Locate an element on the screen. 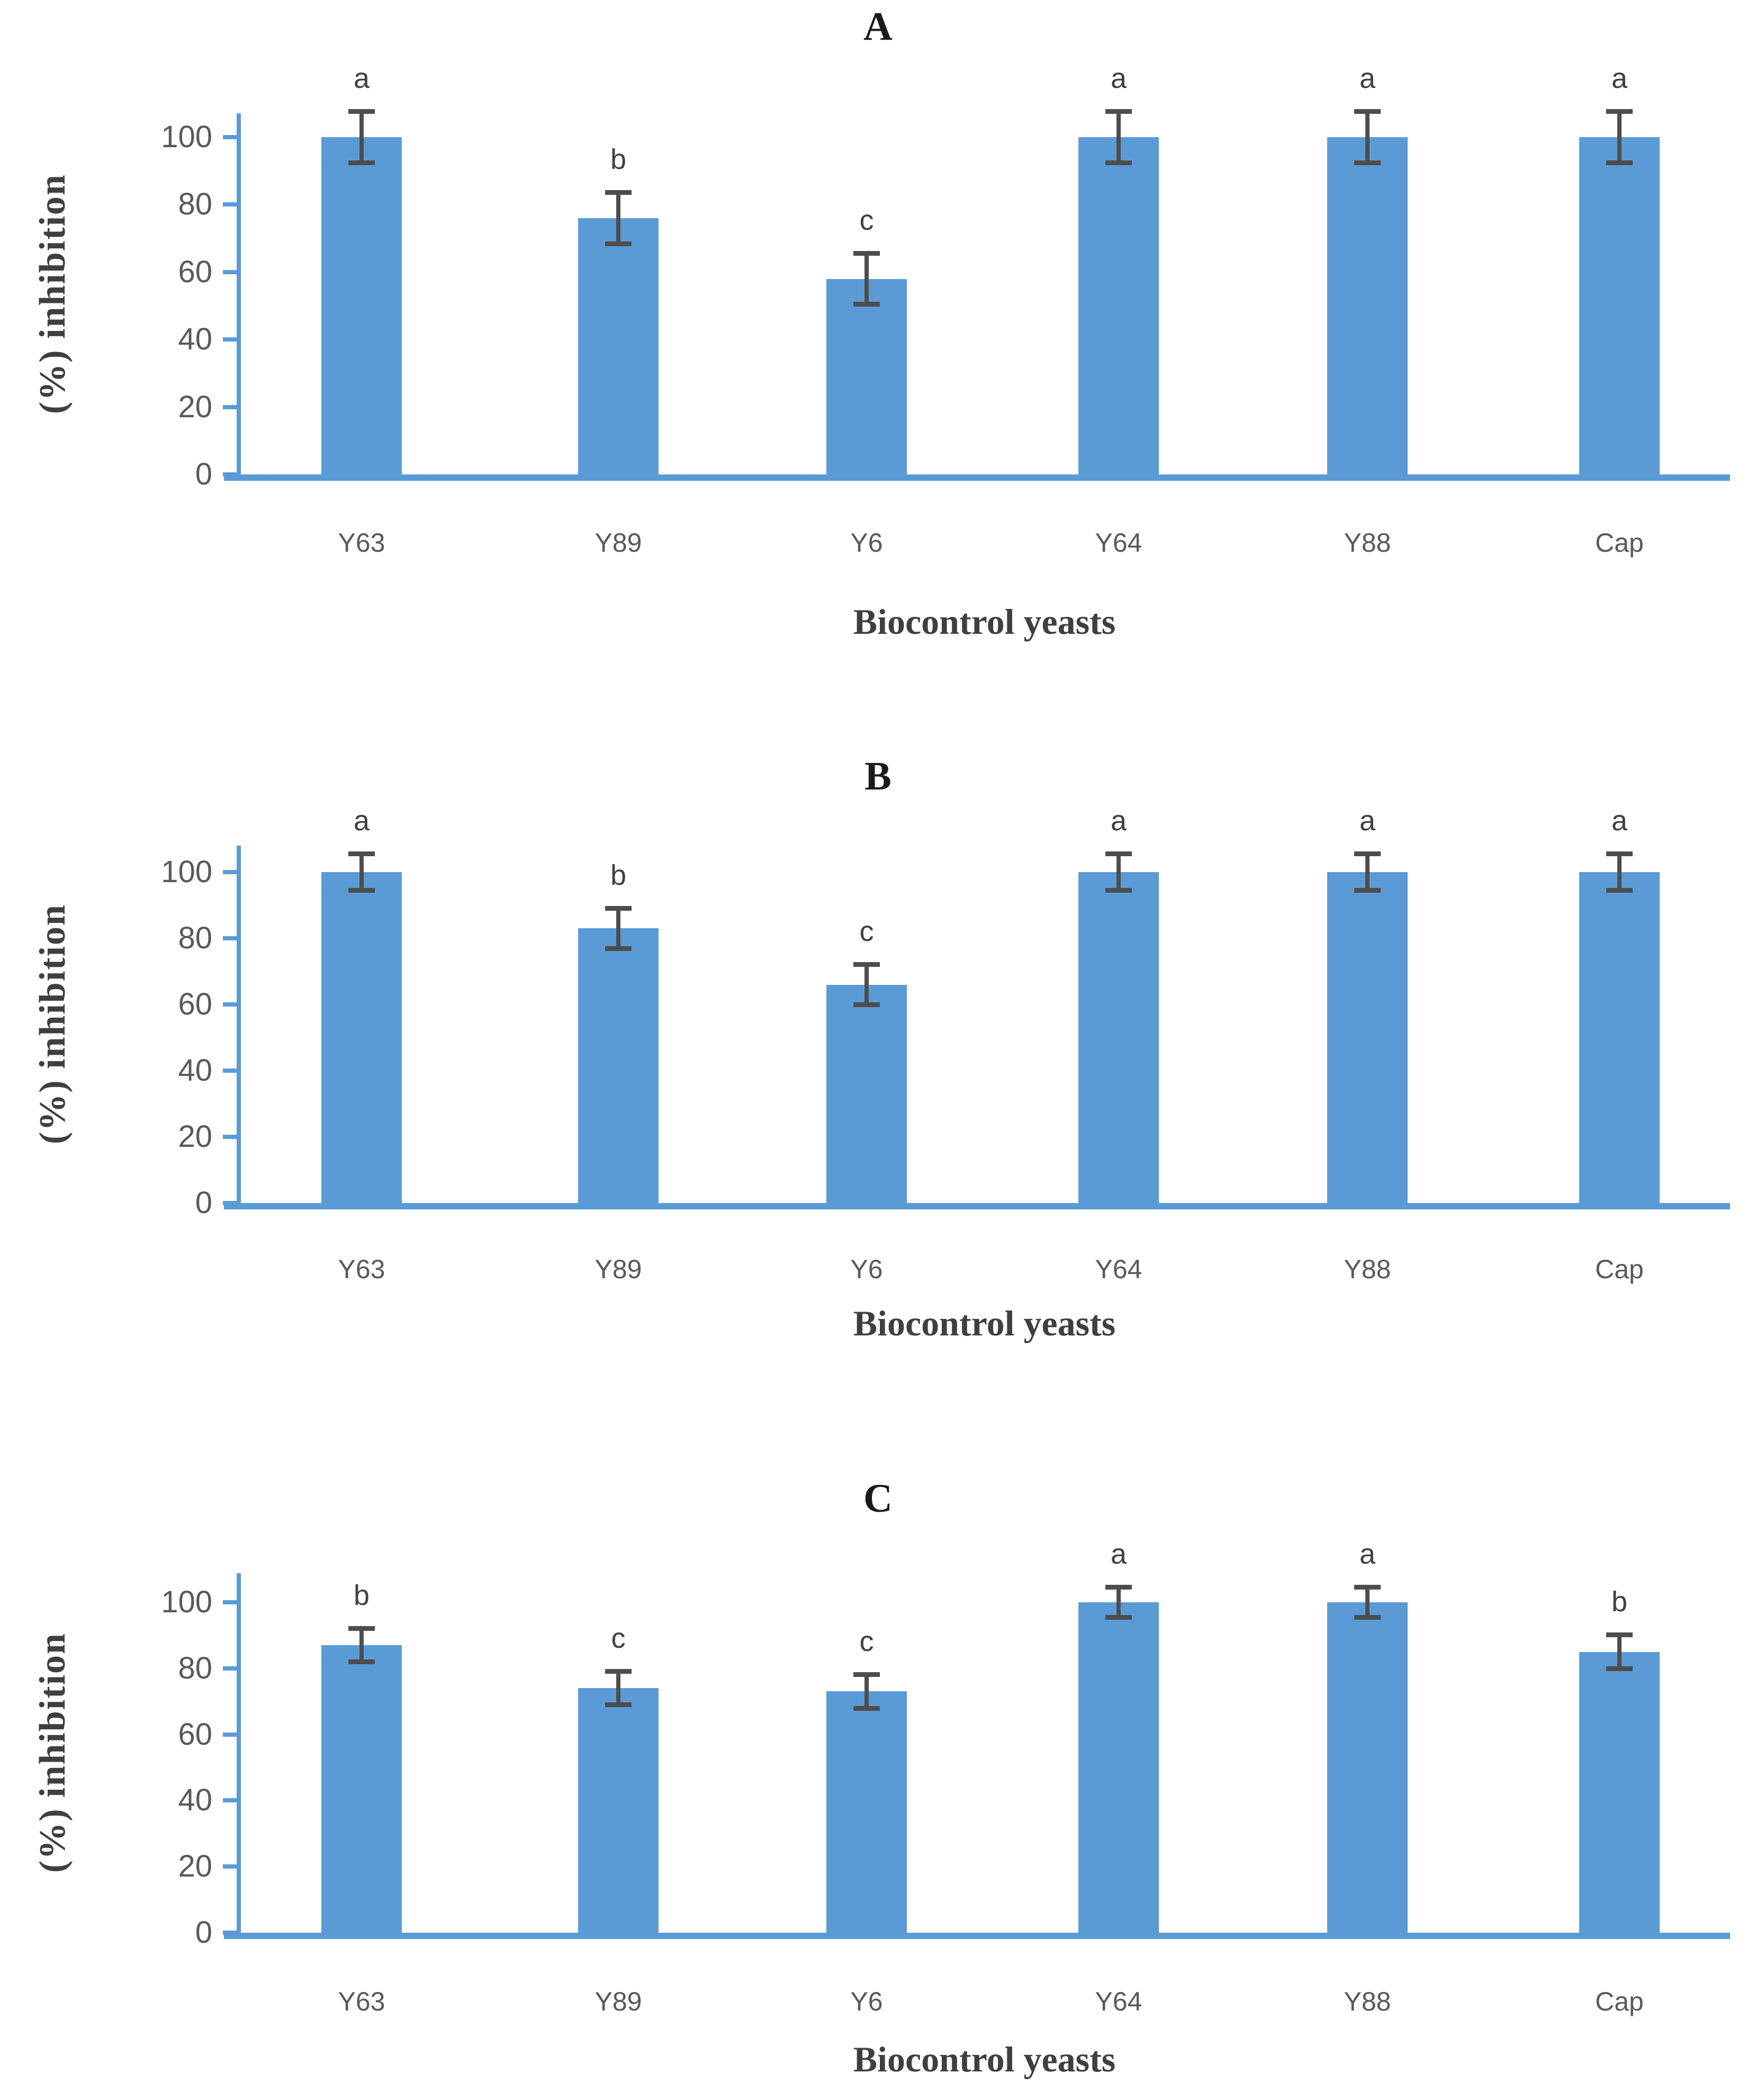  panel-b-letter: B is located at coordinates (878, 776).